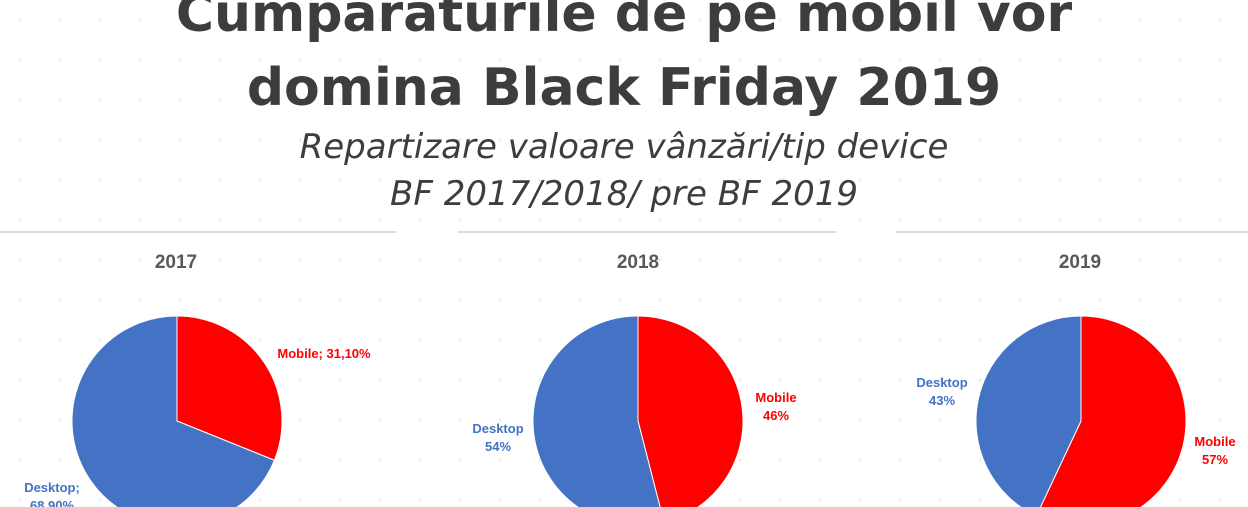  Describe the element at coordinates (638, 262) in the screenshot. I see `chart-title-2018: 2018` at that location.